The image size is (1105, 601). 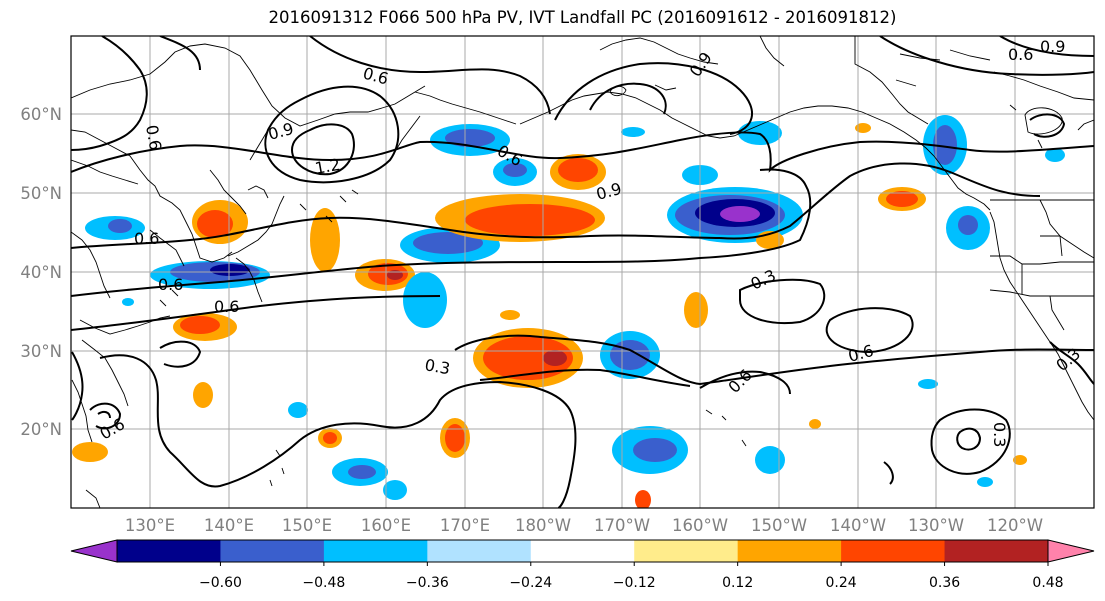 What do you see at coordinates (94, 551) in the screenshot?
I see `colorbar-arrow-left` at bounding box center [94, 551].